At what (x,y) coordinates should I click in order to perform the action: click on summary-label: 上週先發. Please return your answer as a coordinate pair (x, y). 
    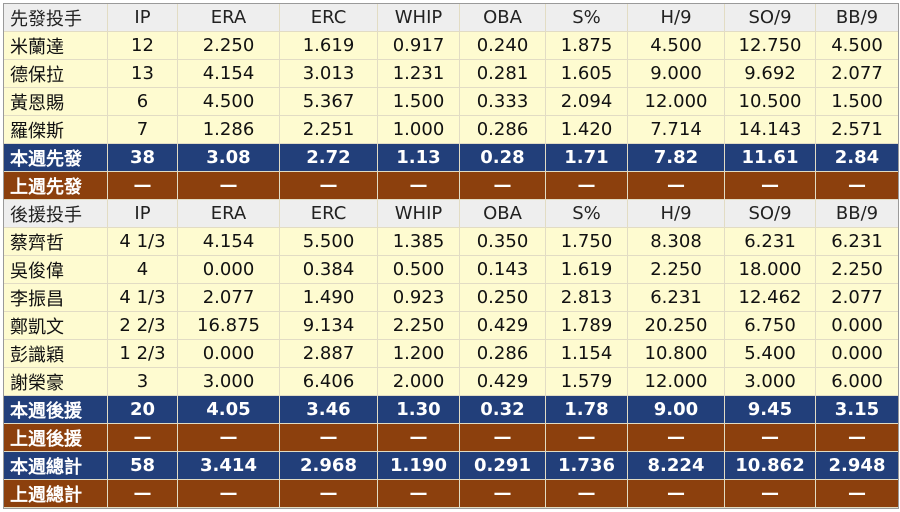
    Looking at the image, I should click on (56, 186).